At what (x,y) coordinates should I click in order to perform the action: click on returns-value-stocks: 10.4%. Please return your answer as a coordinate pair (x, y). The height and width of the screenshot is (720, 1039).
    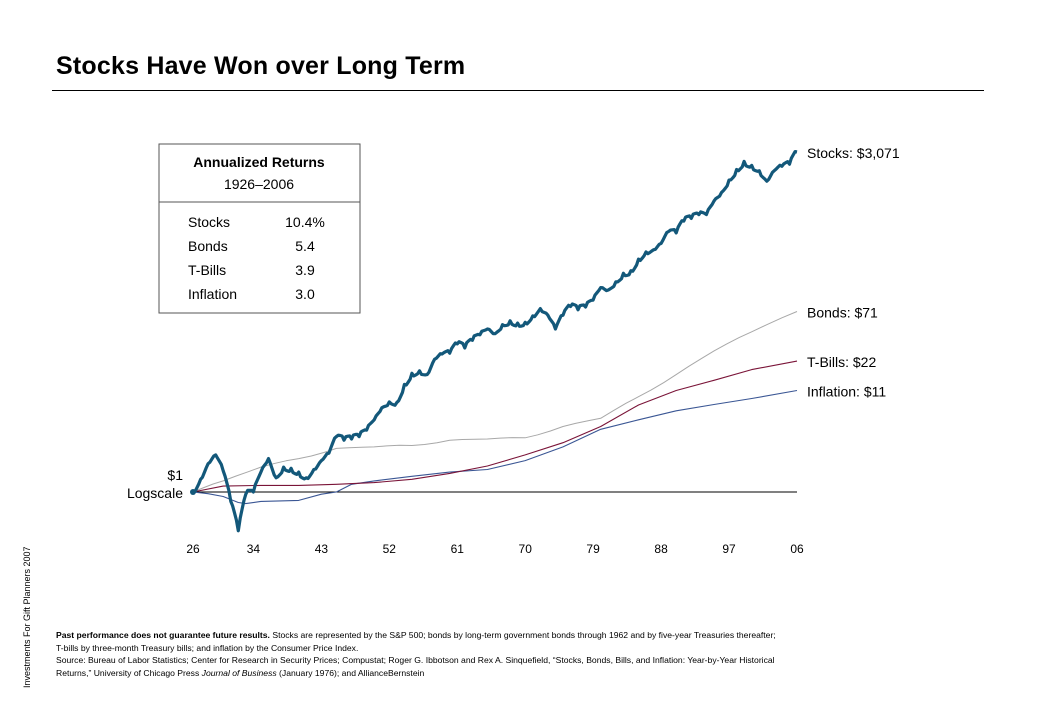
    Looking at the image, I should click on (305, 222).